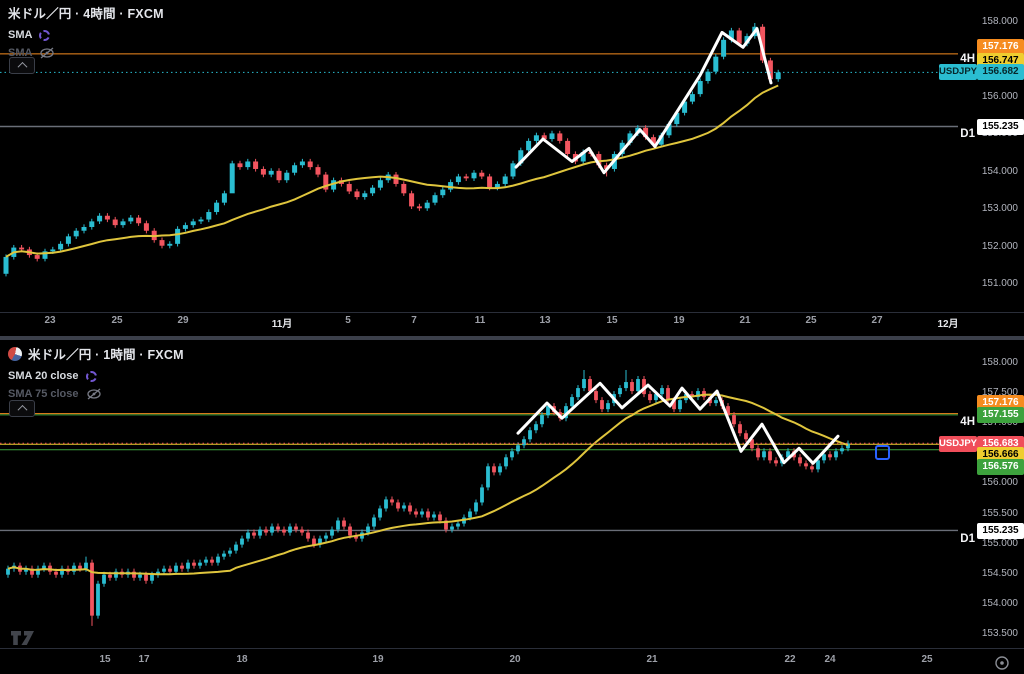  What do you see at coordinates (20, 53) in the screenshot?
I see `indicator-sma-hidden-label: SMA` at bounding box center [20, 53].